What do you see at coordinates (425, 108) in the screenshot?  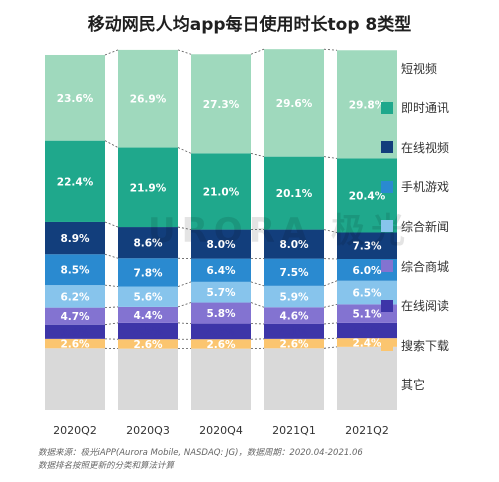 I see `legend-label: 即时通讯` at bounding box center [425, 108].